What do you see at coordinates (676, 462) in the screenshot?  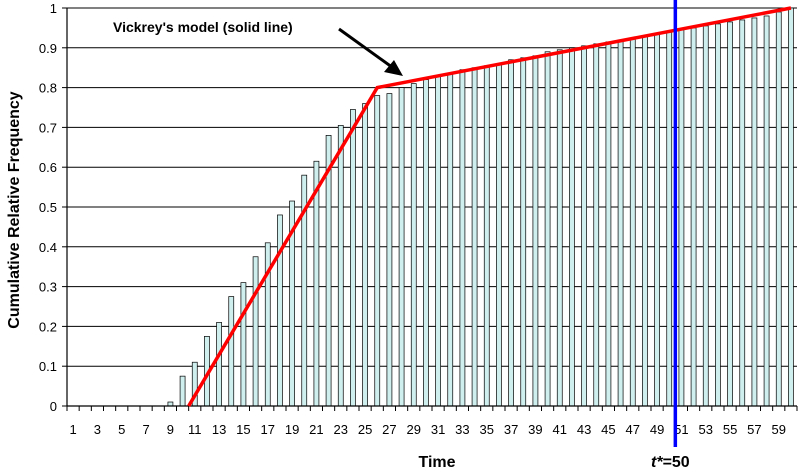 I see `t-star-label-value: =50` at bounding box center [676, 462].